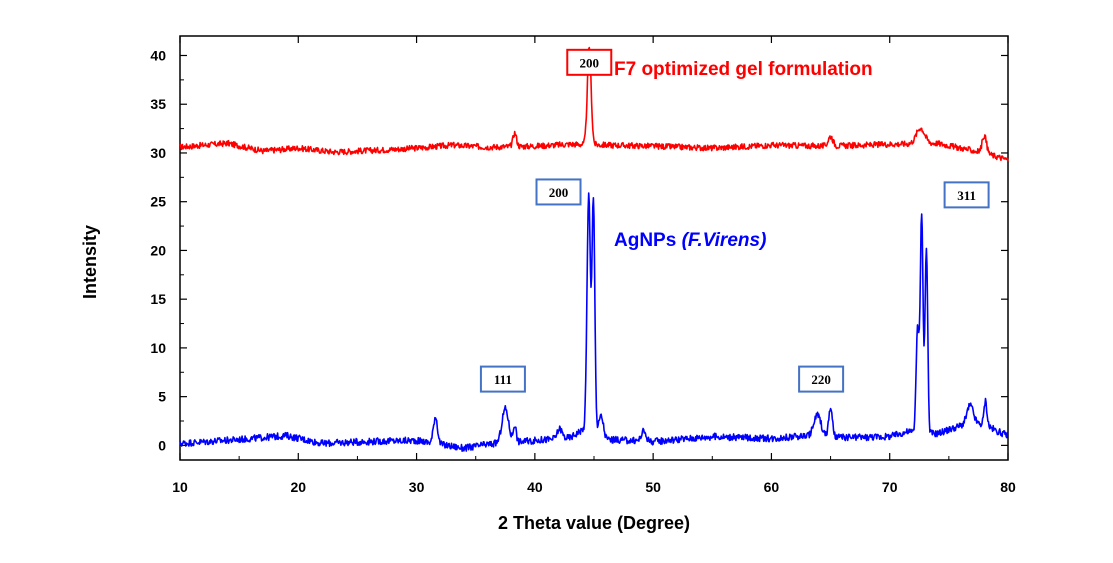  Describe the element at coordinates (594, 523) in the screenshot. I see `x-axis-title: 2 Theta value (Degree)` at that location.